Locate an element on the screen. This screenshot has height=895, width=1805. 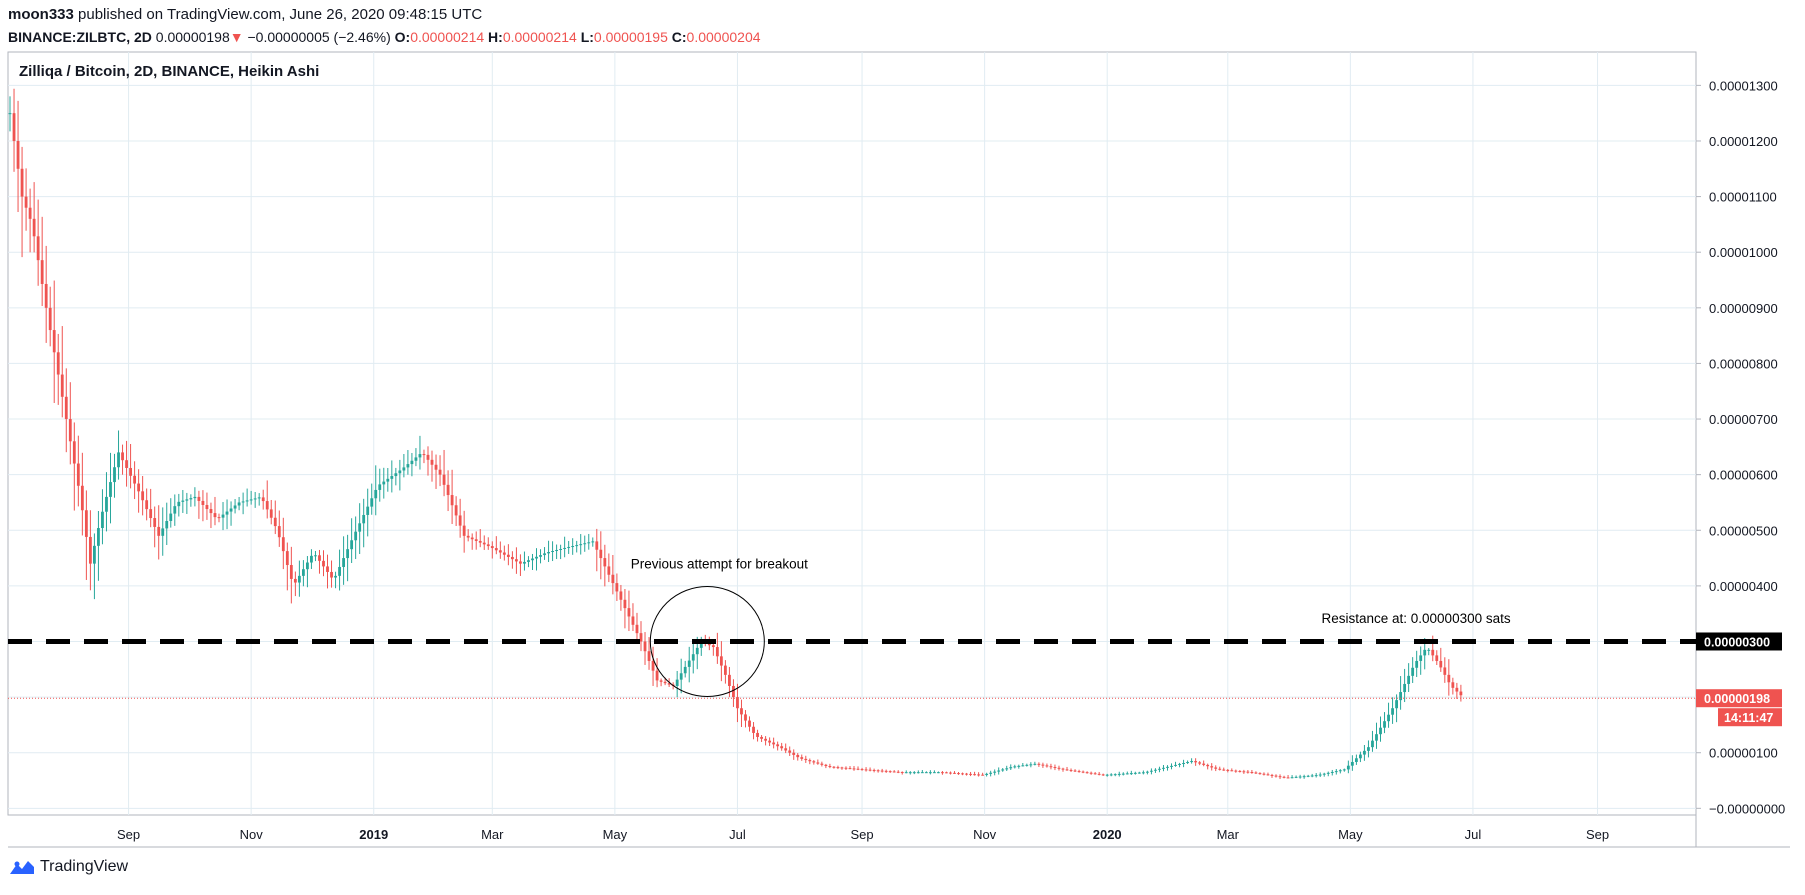
tradingview-brand: TradingView is located at coordinates (68, 867).